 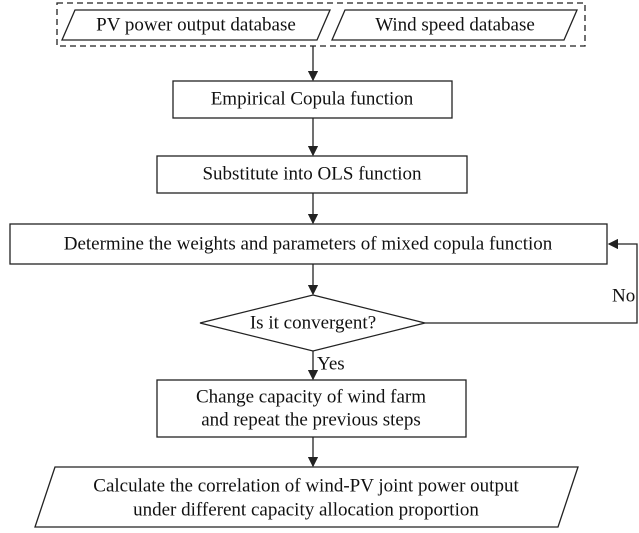 I want to click on label: and repeat the previous steps, so click(x=310, y=419).